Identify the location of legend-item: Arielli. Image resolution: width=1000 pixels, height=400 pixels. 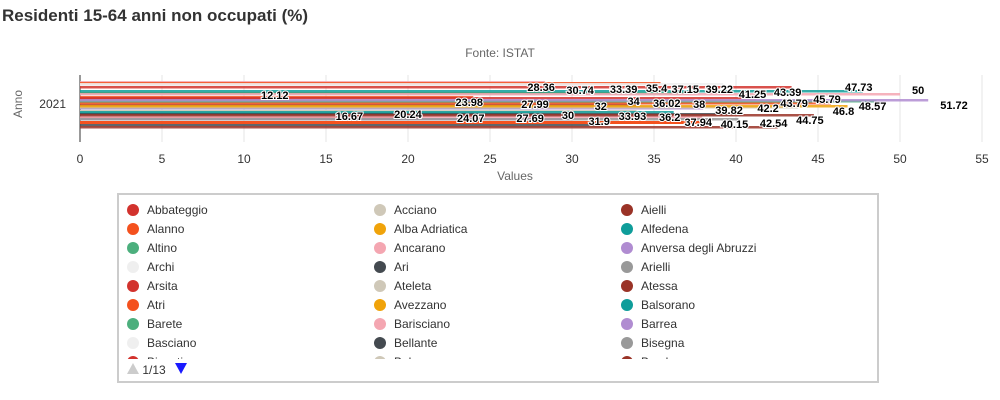
(645, 267).